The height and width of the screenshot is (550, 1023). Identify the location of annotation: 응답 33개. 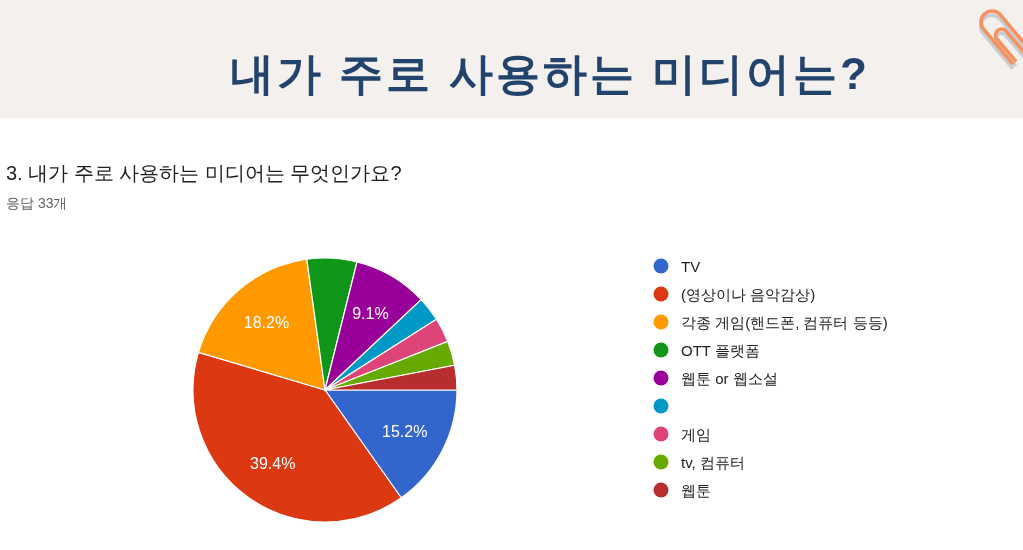
(37, 203).